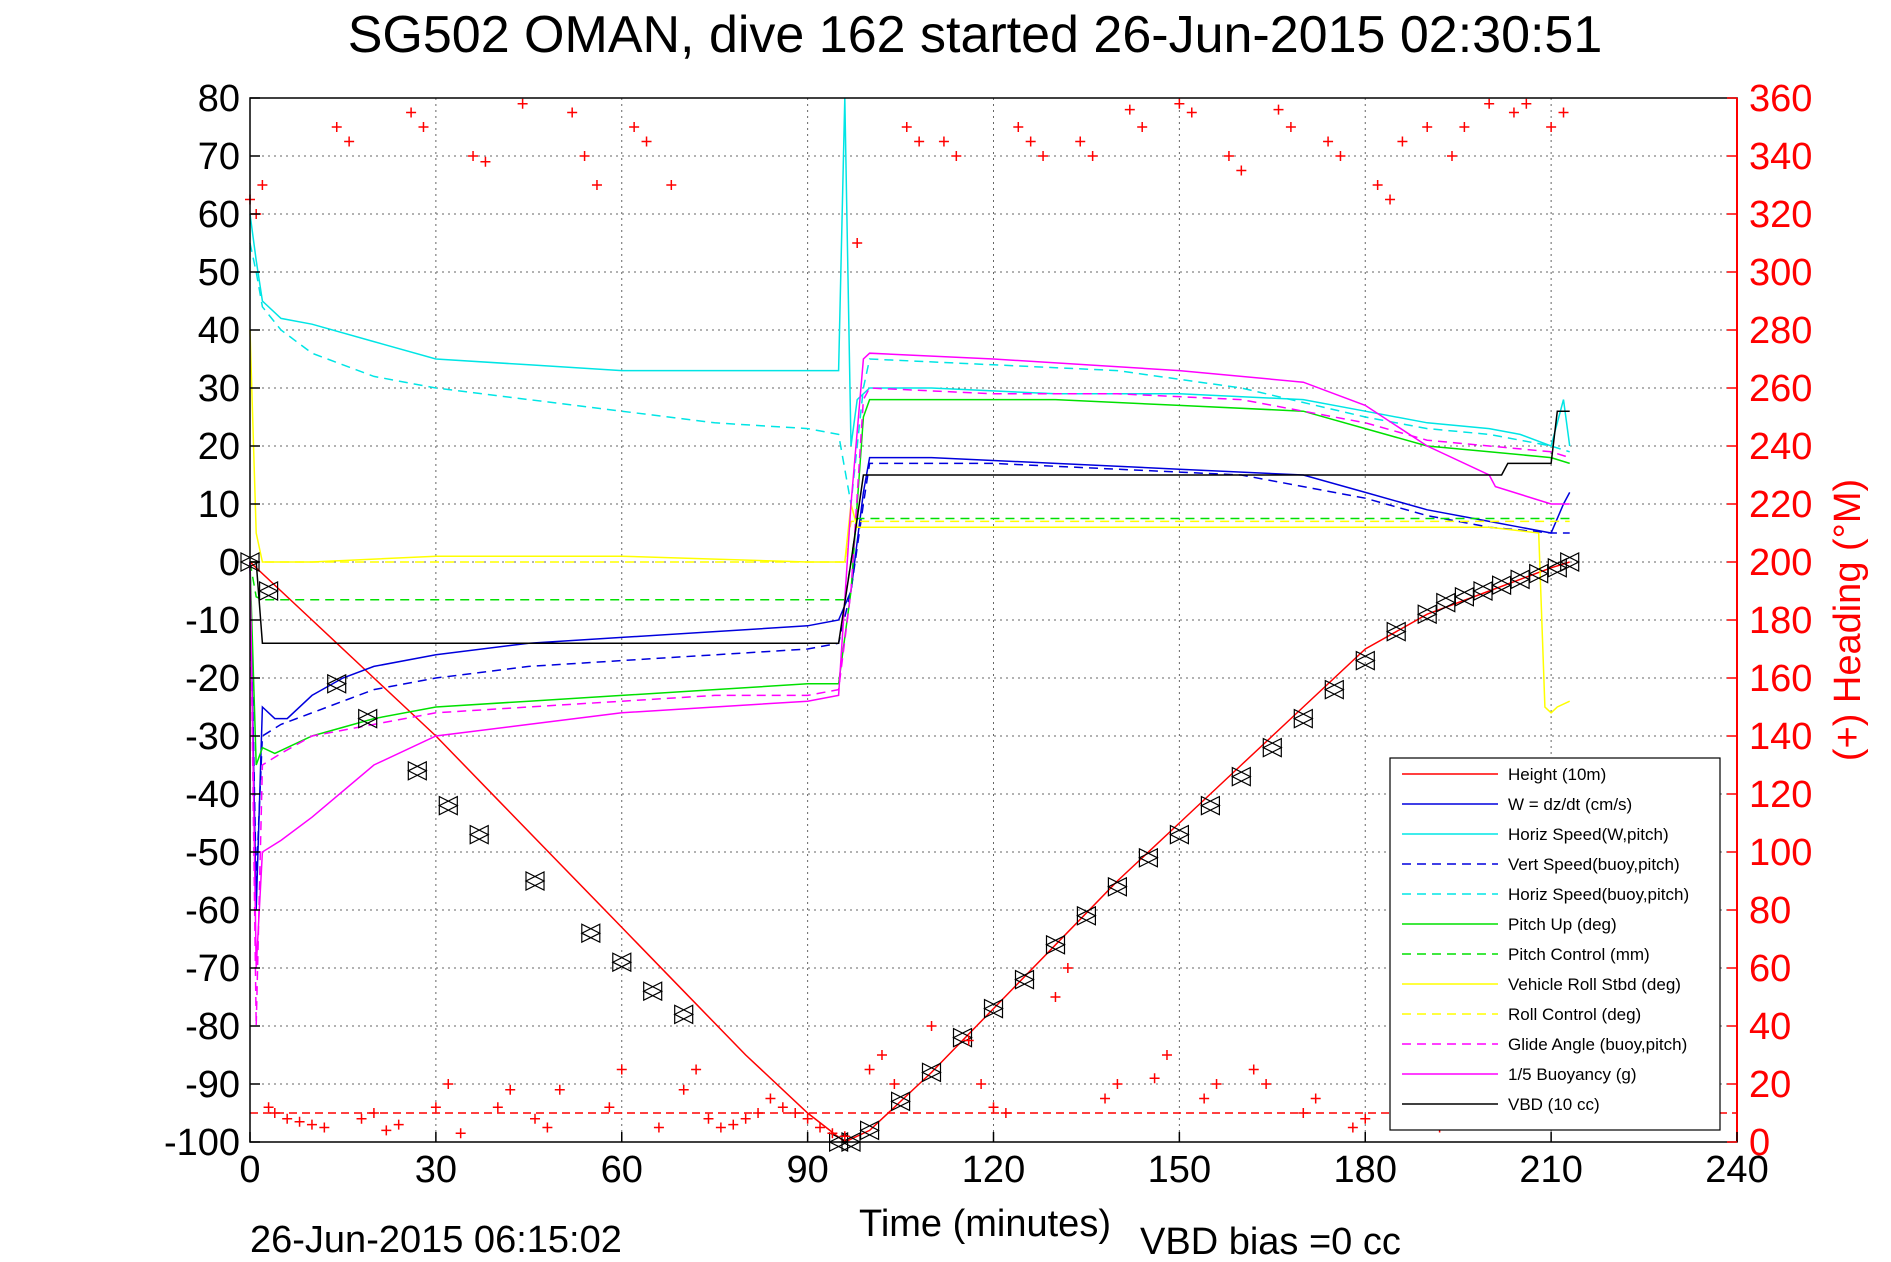  Describe the element at coordinates (1780, 331) in the screenshot. I see `y2-tick-label: 280` at that location.